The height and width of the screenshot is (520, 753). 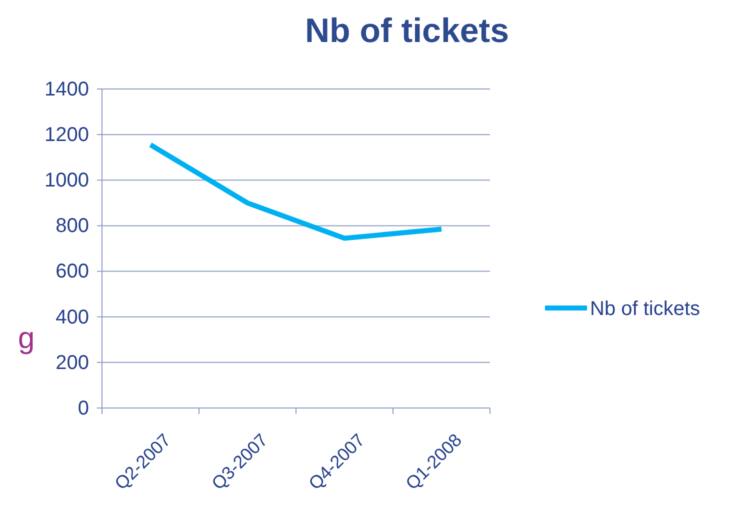 What do you see at coordinates (83, 408) in the screenshot?
I see `y-tick-label: 0` at bounding box center [83, 408].